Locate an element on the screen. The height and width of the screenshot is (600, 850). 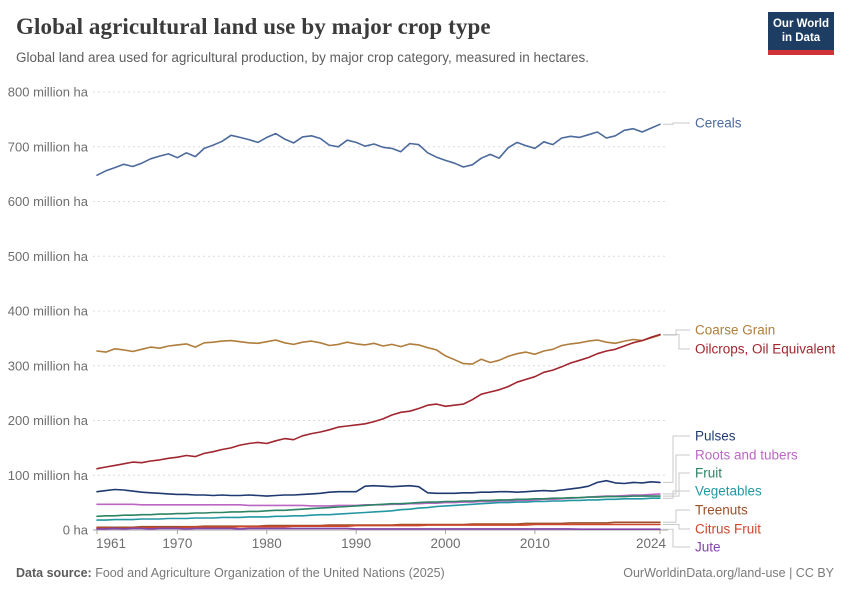
series-line-vegetables is located at coordinates (378, 509).